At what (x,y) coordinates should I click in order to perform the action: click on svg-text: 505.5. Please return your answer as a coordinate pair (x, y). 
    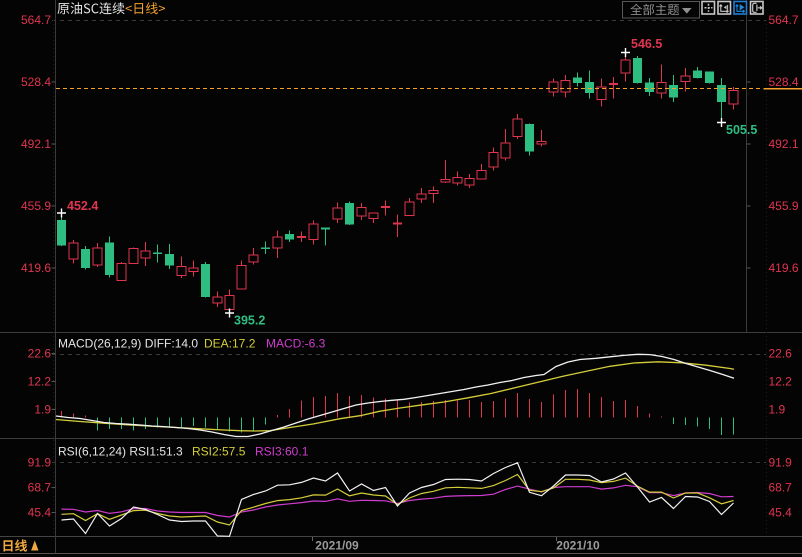
    Looking at the image, I should click on (741, 130).